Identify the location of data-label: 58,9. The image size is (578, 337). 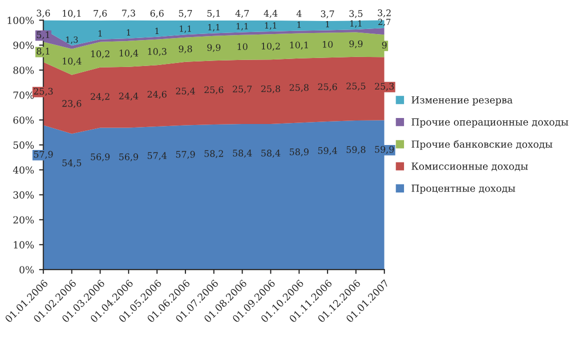
(299, 152).